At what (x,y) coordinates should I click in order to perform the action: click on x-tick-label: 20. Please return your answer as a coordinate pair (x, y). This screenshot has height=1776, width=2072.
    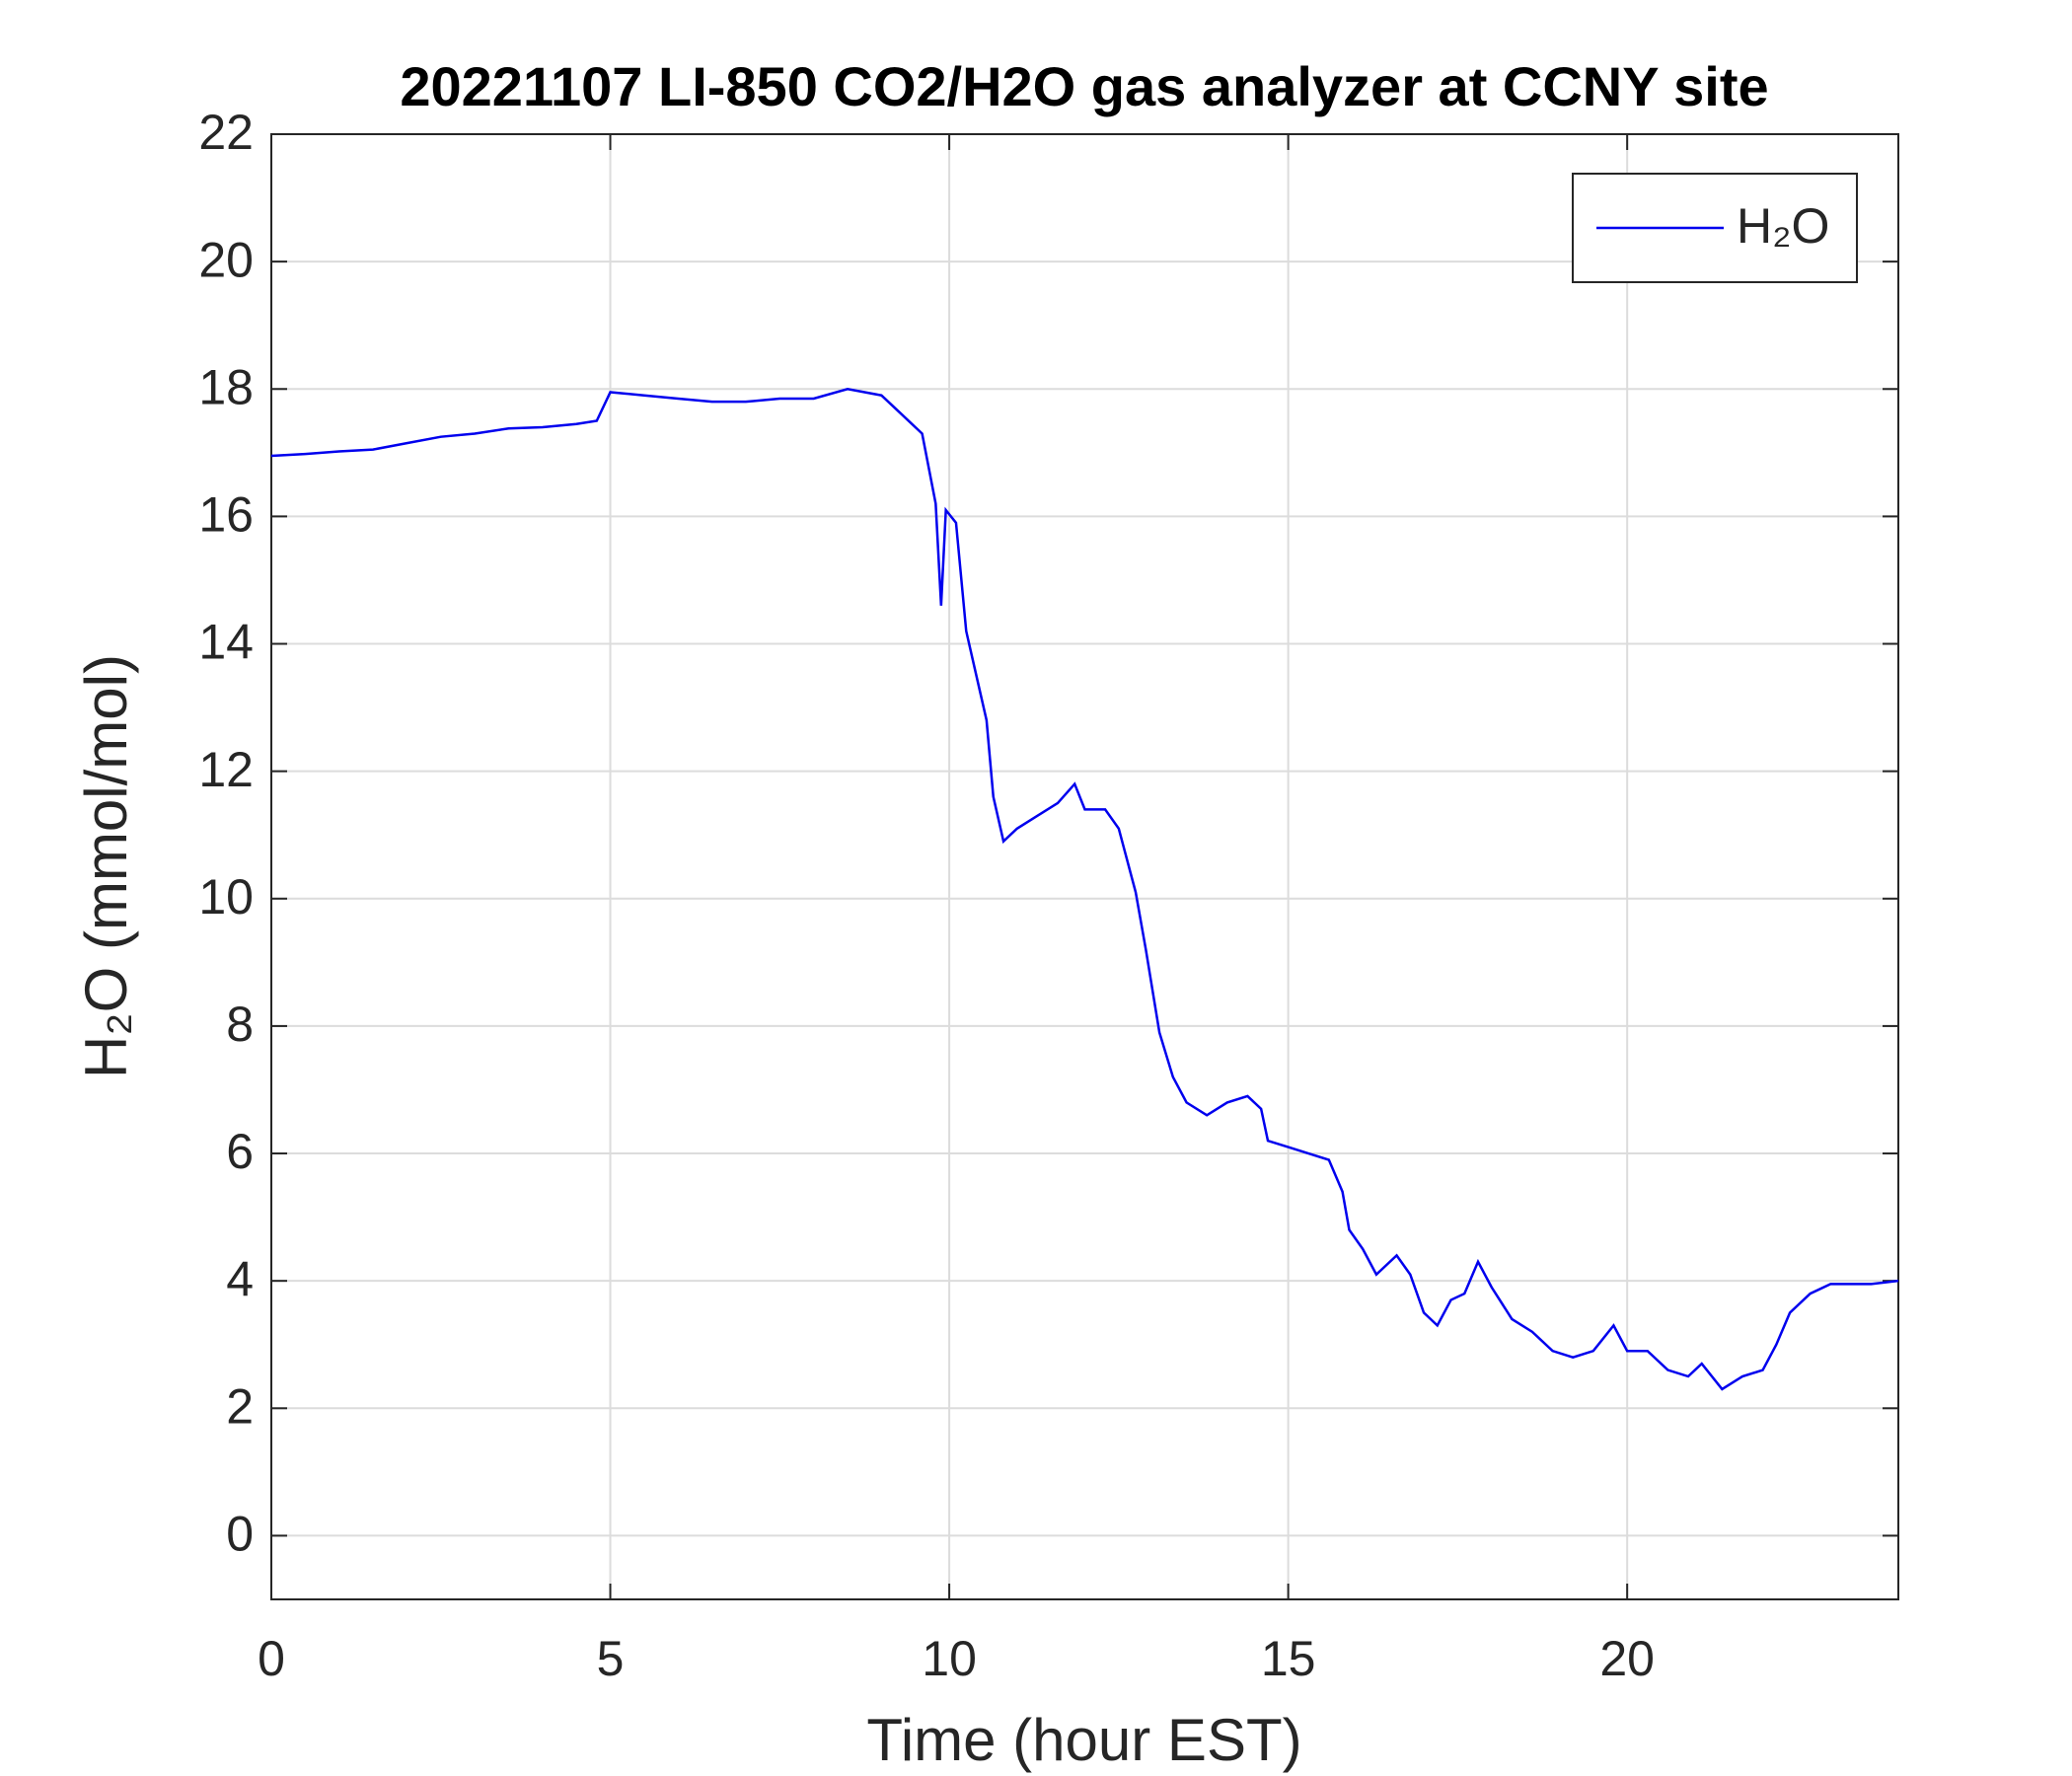
    Looking at the image, I should click on (1627, 1659).